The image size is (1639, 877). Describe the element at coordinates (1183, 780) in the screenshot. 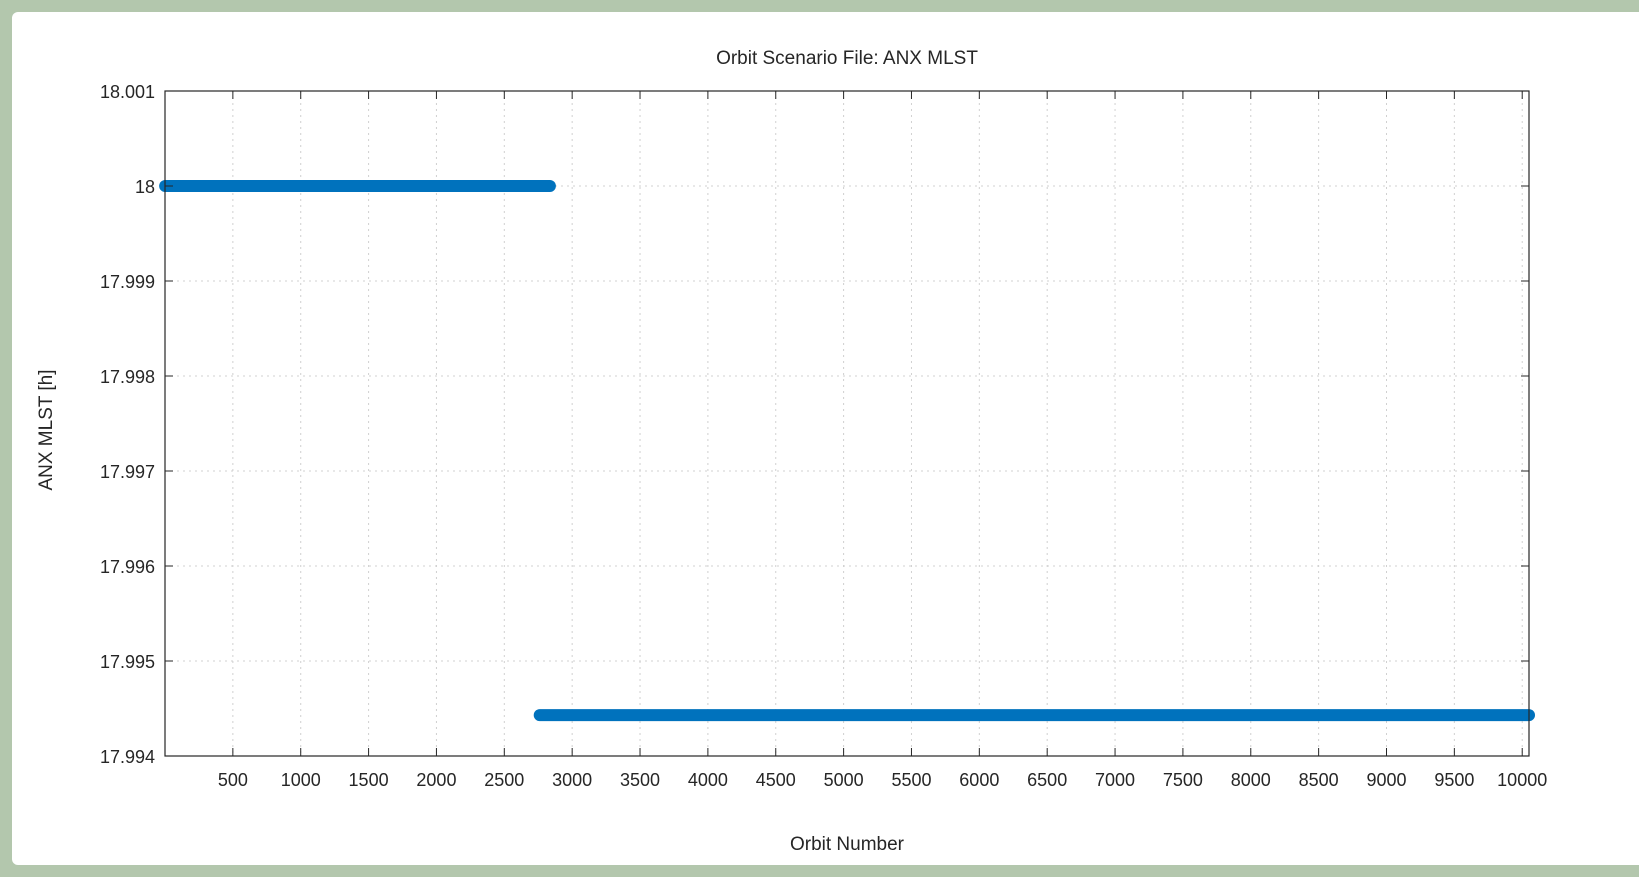

I see `x-tick-label: 7500` at that location.